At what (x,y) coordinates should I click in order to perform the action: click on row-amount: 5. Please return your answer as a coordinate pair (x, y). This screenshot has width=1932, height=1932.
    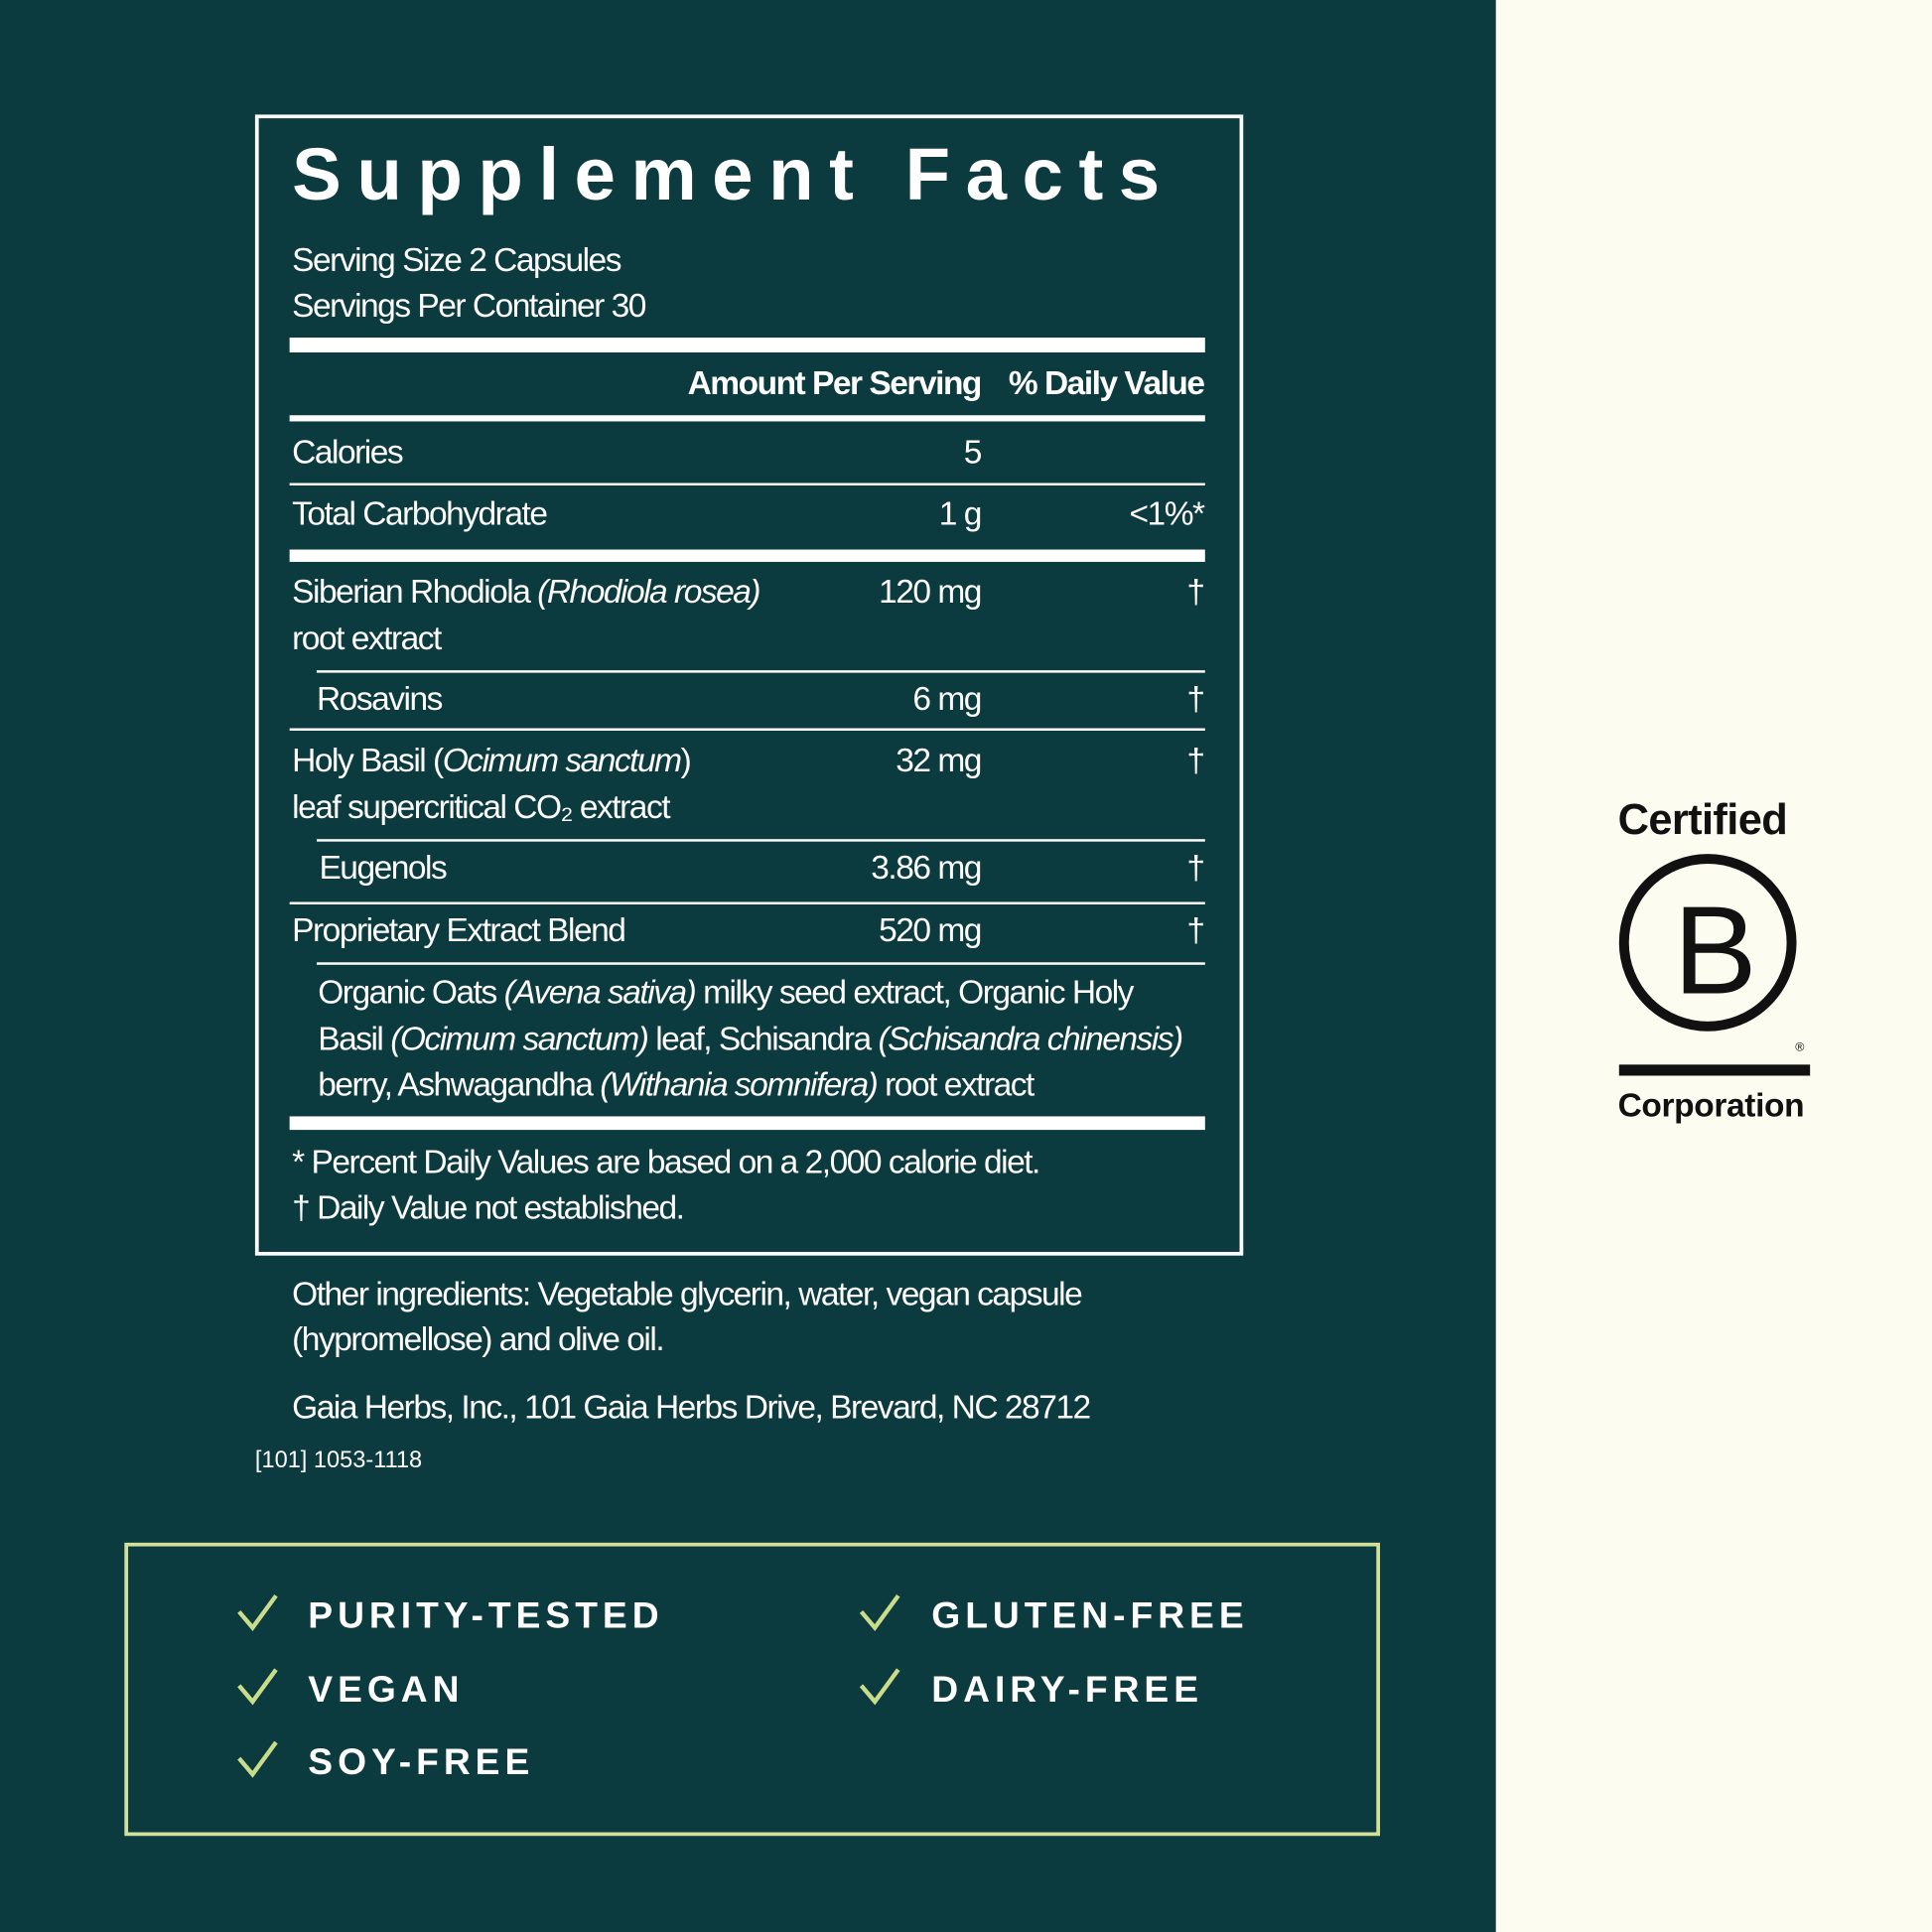
    Looking at the image, I should click on (973, 452).